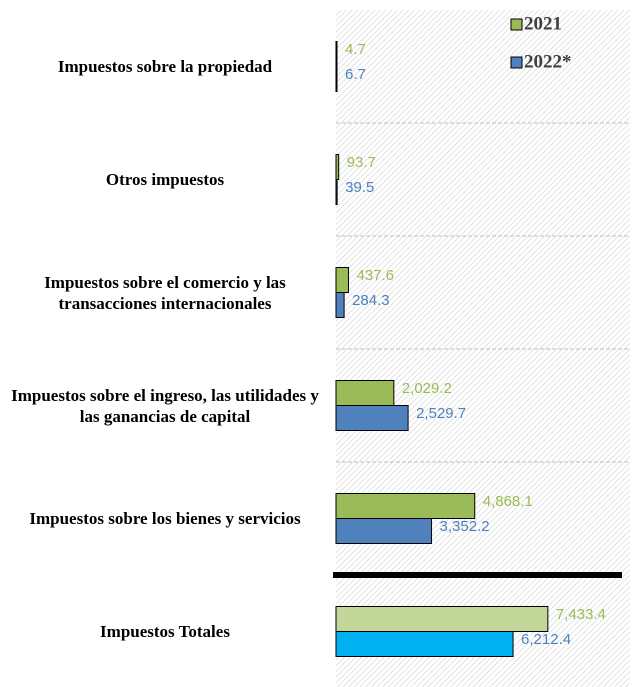 The image size is (637, 687). What do you see at coordinates (165, 179) in the screenshot?
I see `category-label: Otros impuestos` at bounding box center [165, 179].